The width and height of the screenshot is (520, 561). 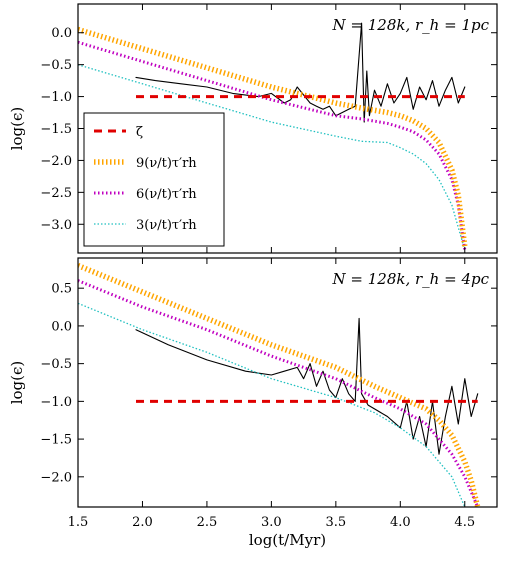 What do you see at coordinates (166, 163) in the screenshot?
I see `legend-label: 9(ν/t)τ′rh` at bounding box center [166, 163].